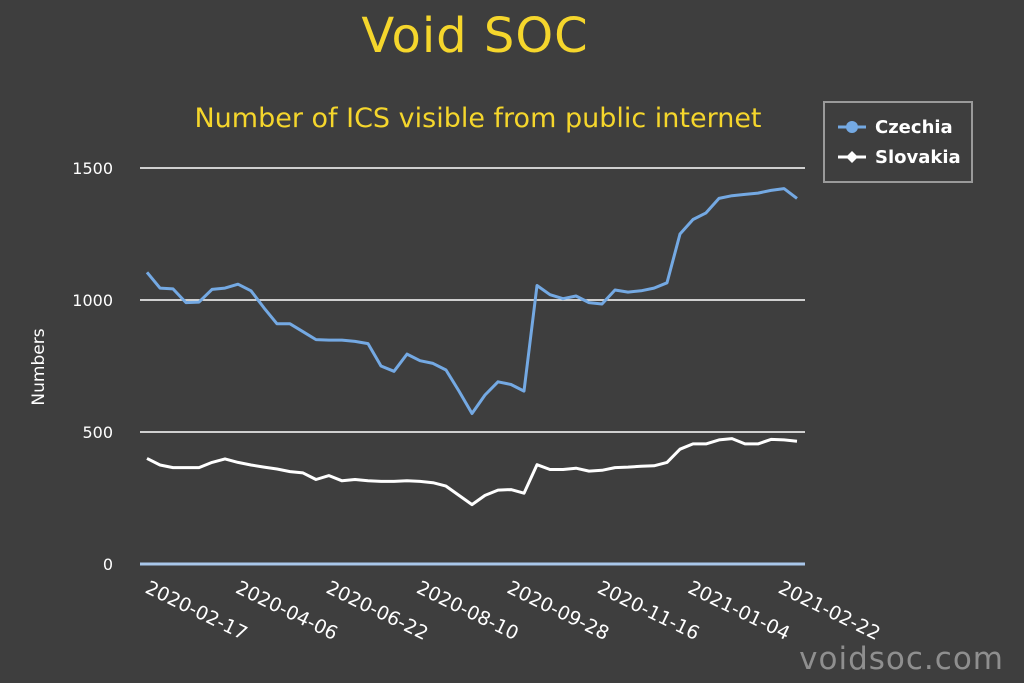  Describe the element at coordinates (377, 611) in the screenshot. I see `x-tick-label: 2020-06-22` at that location.